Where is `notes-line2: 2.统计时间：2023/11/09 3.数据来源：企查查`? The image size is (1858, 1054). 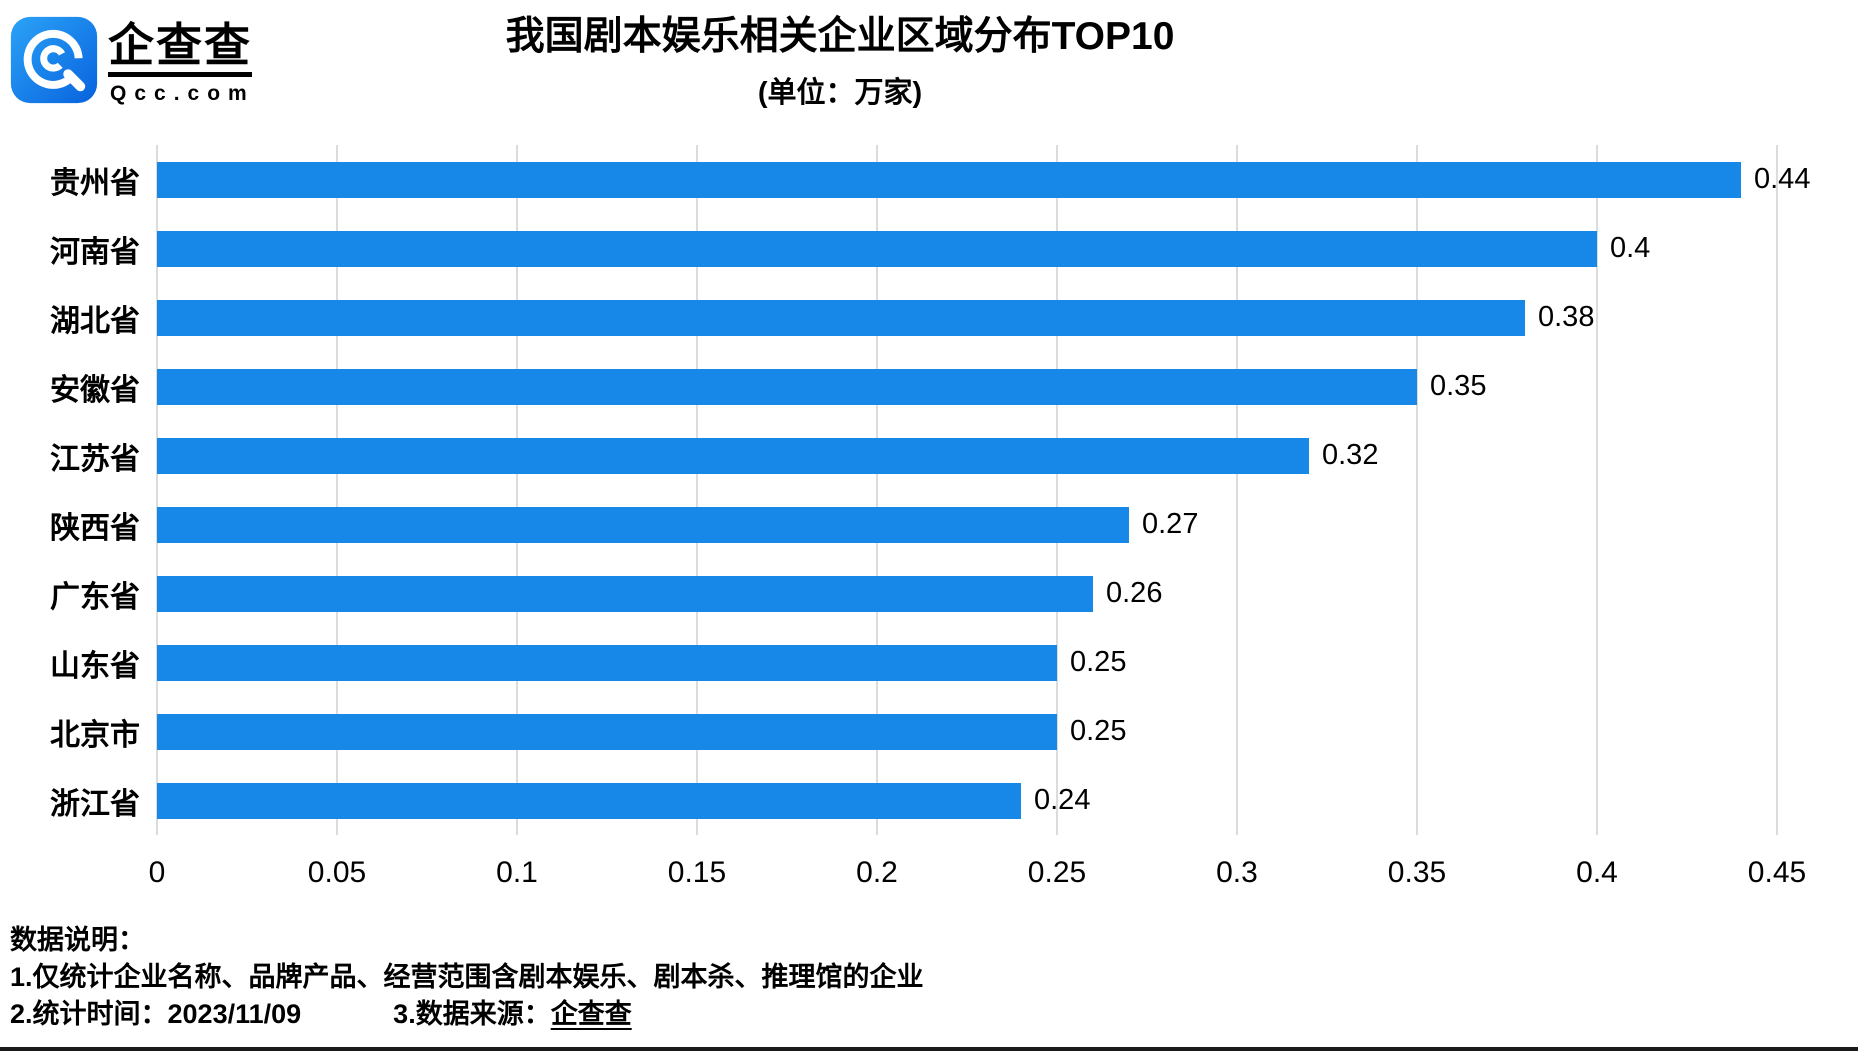 notes-line2: 2.统计时间：2023/11/09 3.数据来源：企查查 is located at coordinates (467, 1014).